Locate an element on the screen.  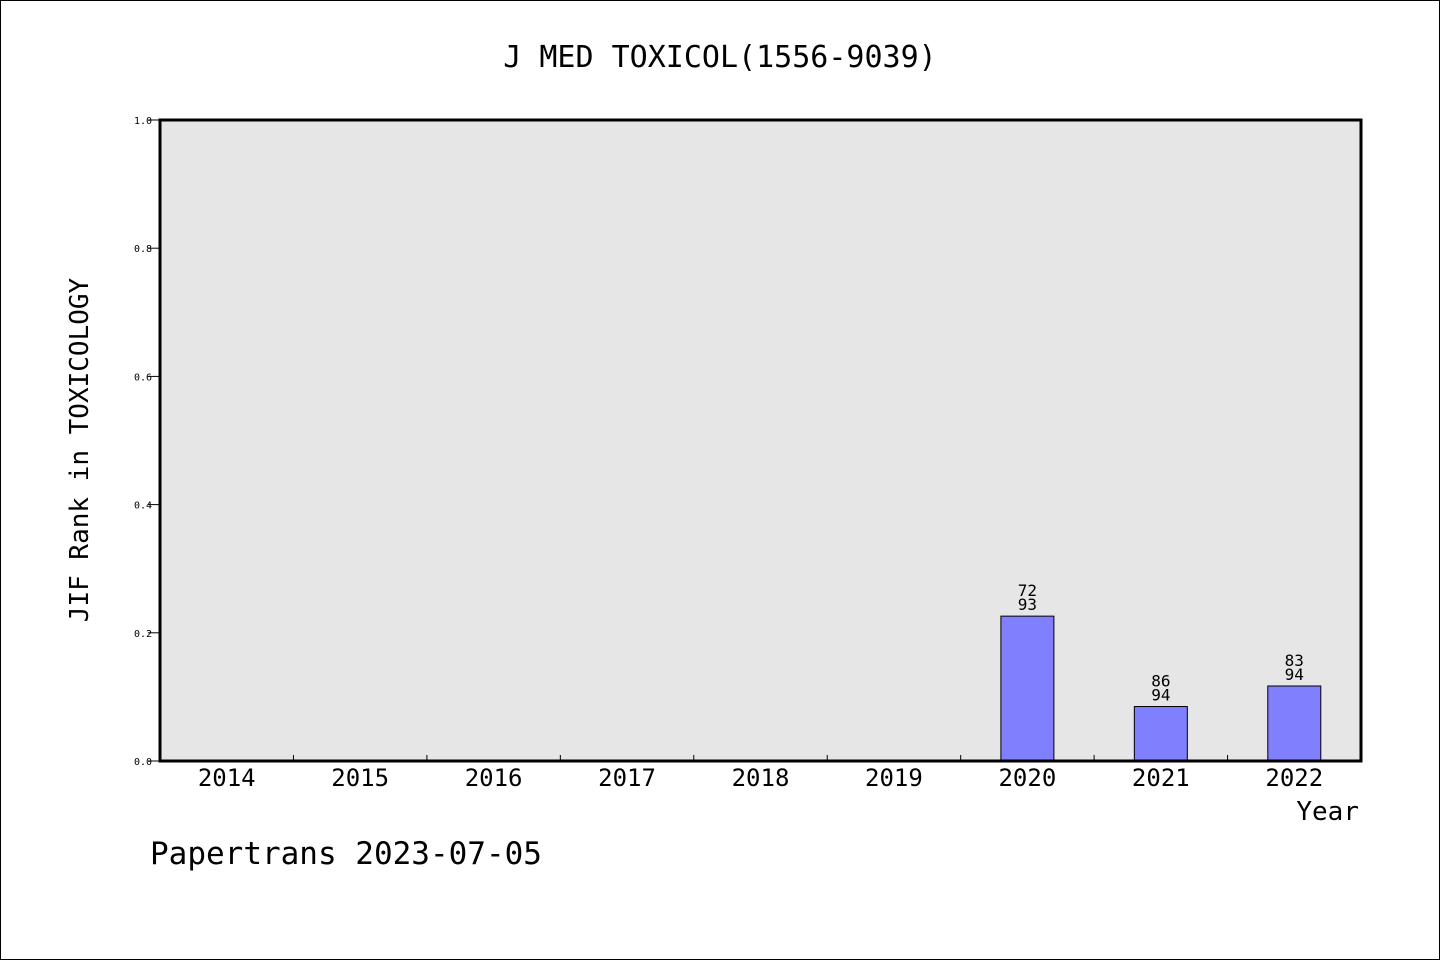
x-tick-label: 2018 is located at coordinates (761, 778).